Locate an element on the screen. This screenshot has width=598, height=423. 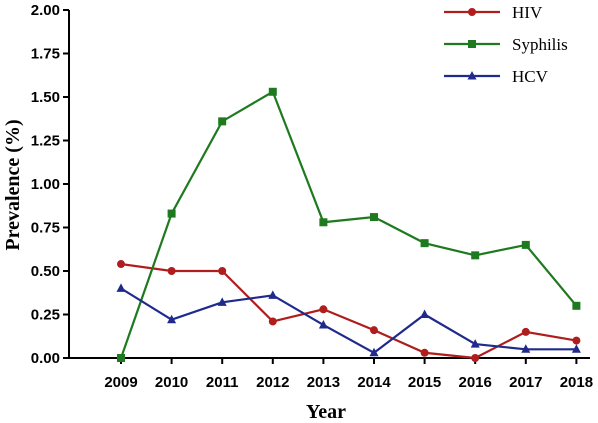
y-tick-label: 0.25 is located at coordinates (45, 315).